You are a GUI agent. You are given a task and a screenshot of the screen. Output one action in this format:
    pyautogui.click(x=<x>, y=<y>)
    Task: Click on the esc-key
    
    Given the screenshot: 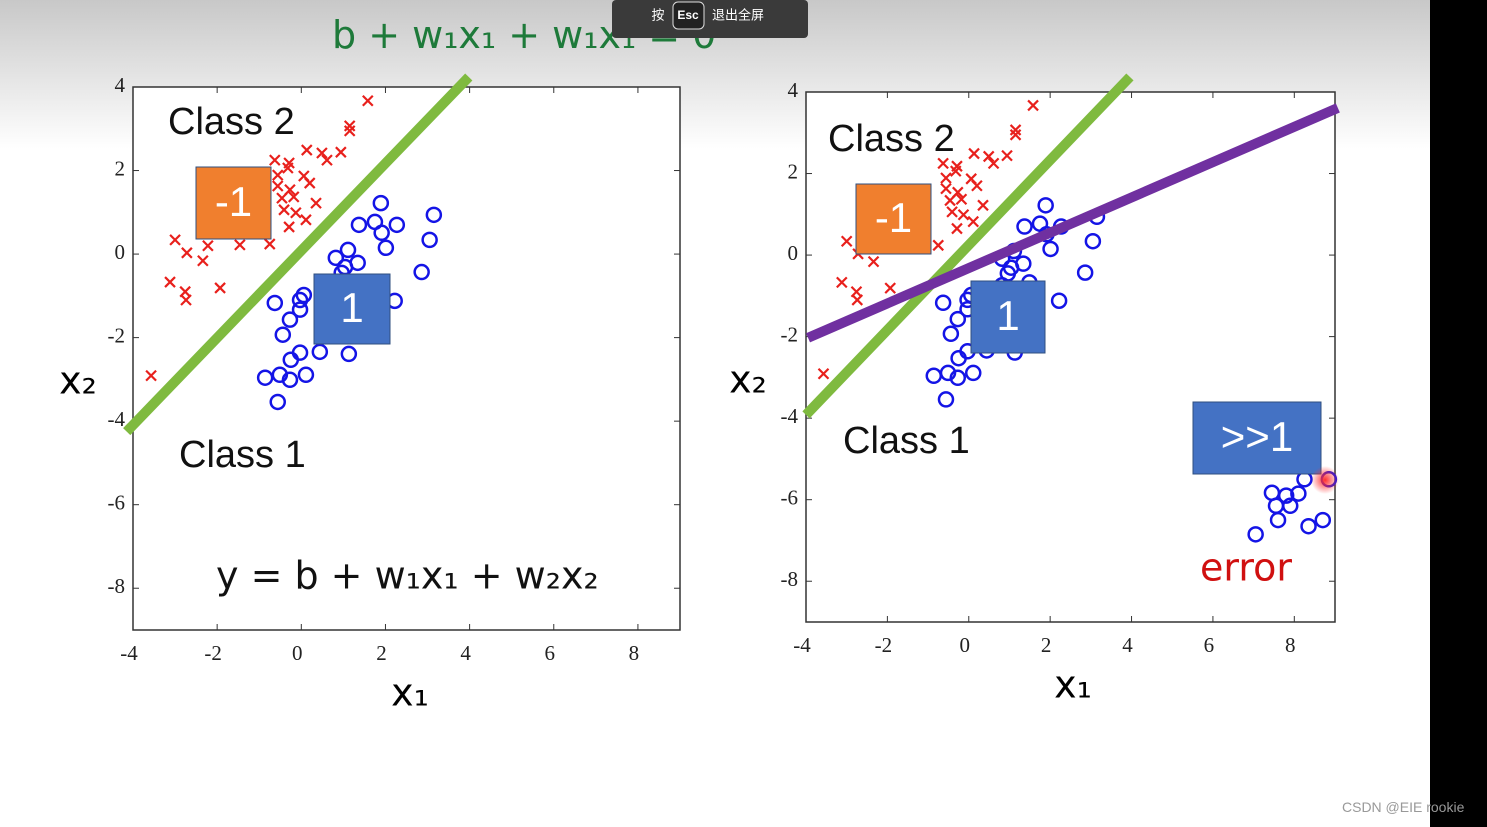 What is the action you would take?
    pyautogui.click(x=688, y=15)
    